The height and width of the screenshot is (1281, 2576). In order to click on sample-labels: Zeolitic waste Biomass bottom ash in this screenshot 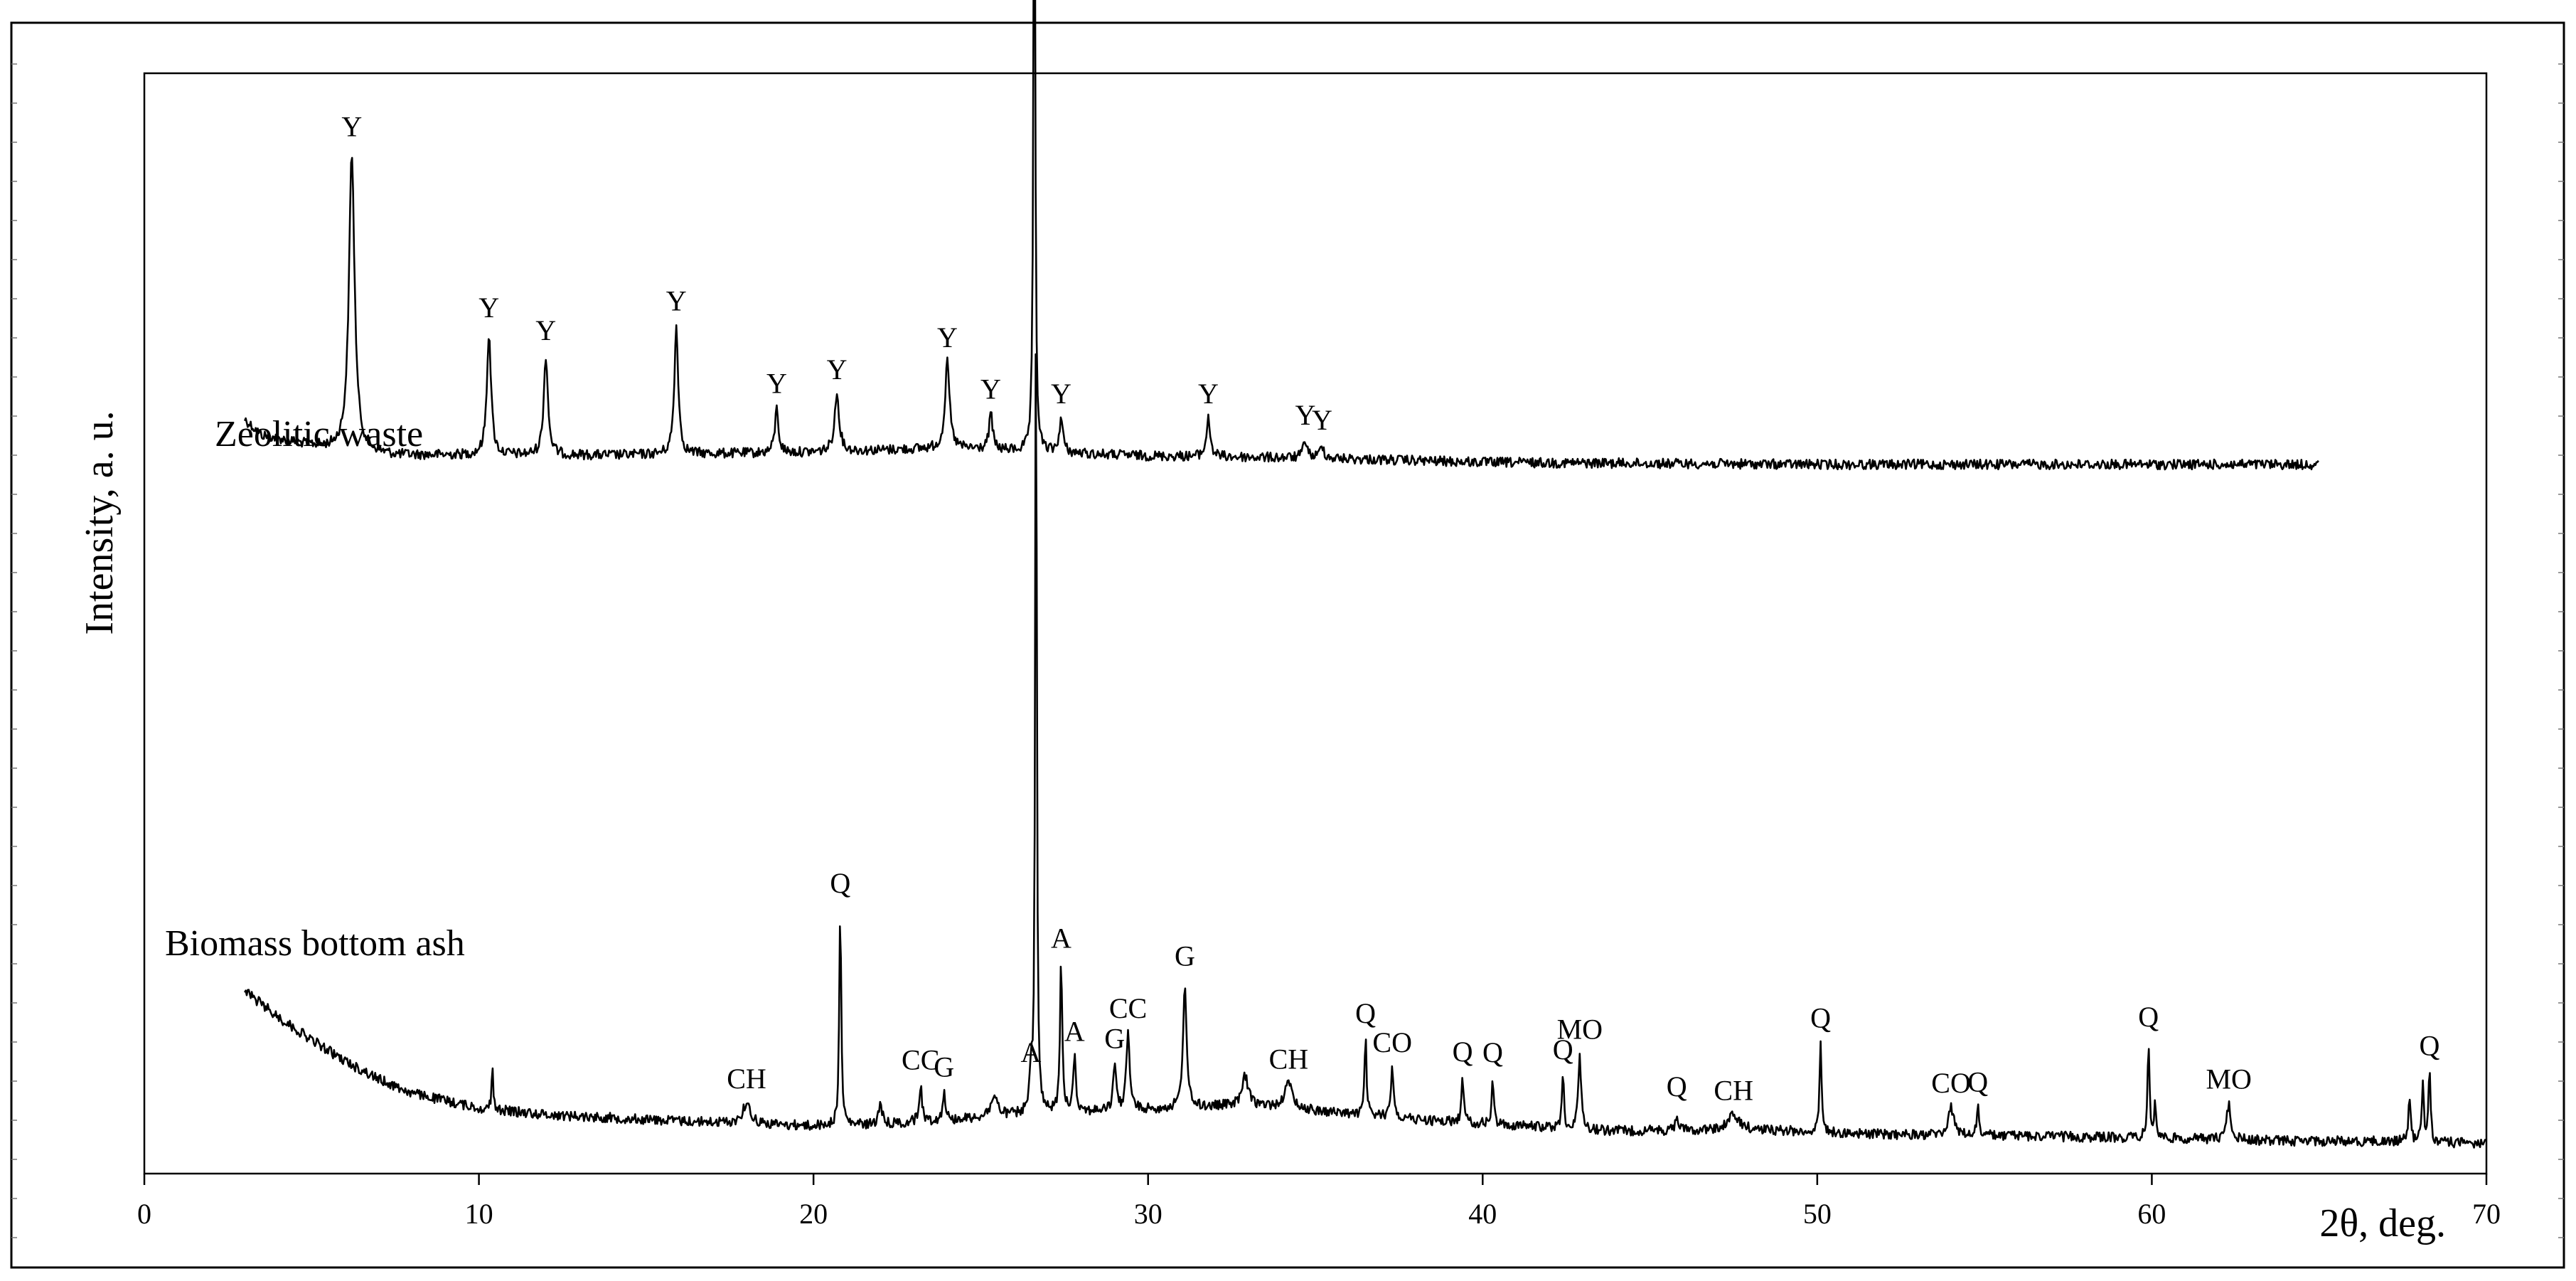, I will do `click(315, 689)`.